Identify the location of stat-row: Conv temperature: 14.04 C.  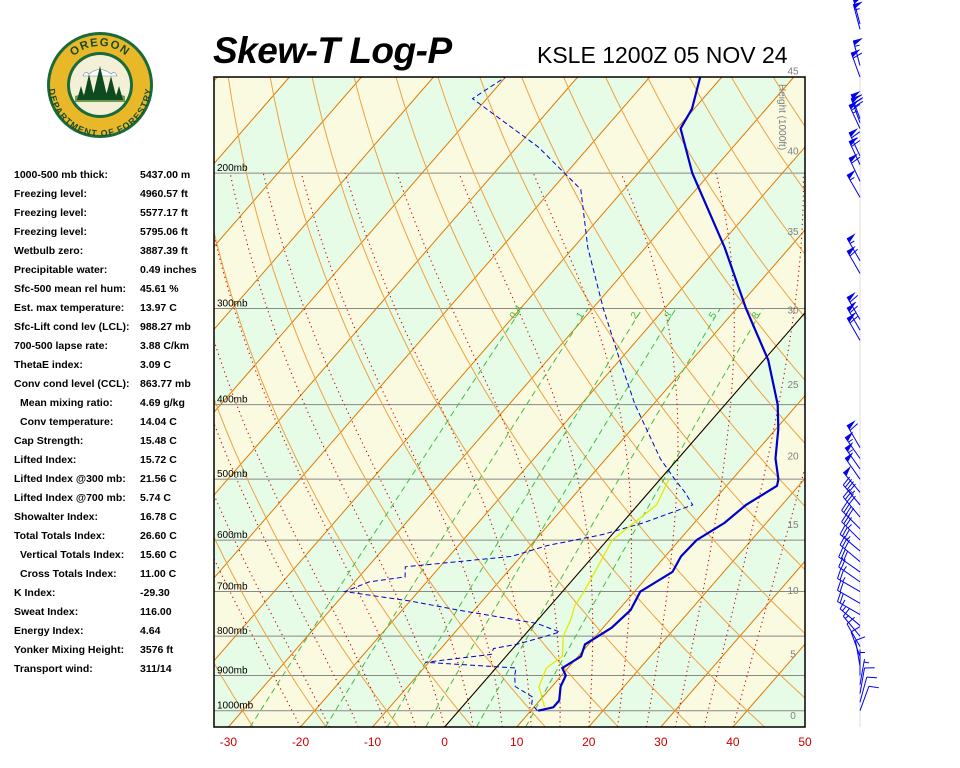
(114, 423).